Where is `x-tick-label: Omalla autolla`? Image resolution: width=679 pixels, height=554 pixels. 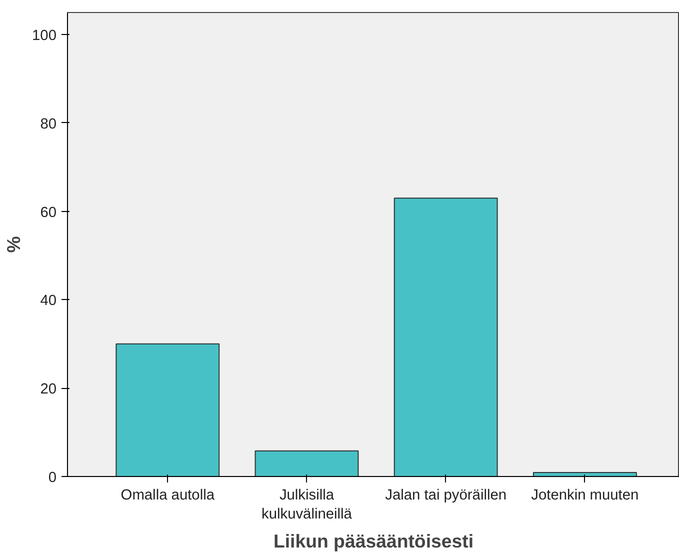 x-tick-label: Omalla autolla is located at coordinates (168, 496).